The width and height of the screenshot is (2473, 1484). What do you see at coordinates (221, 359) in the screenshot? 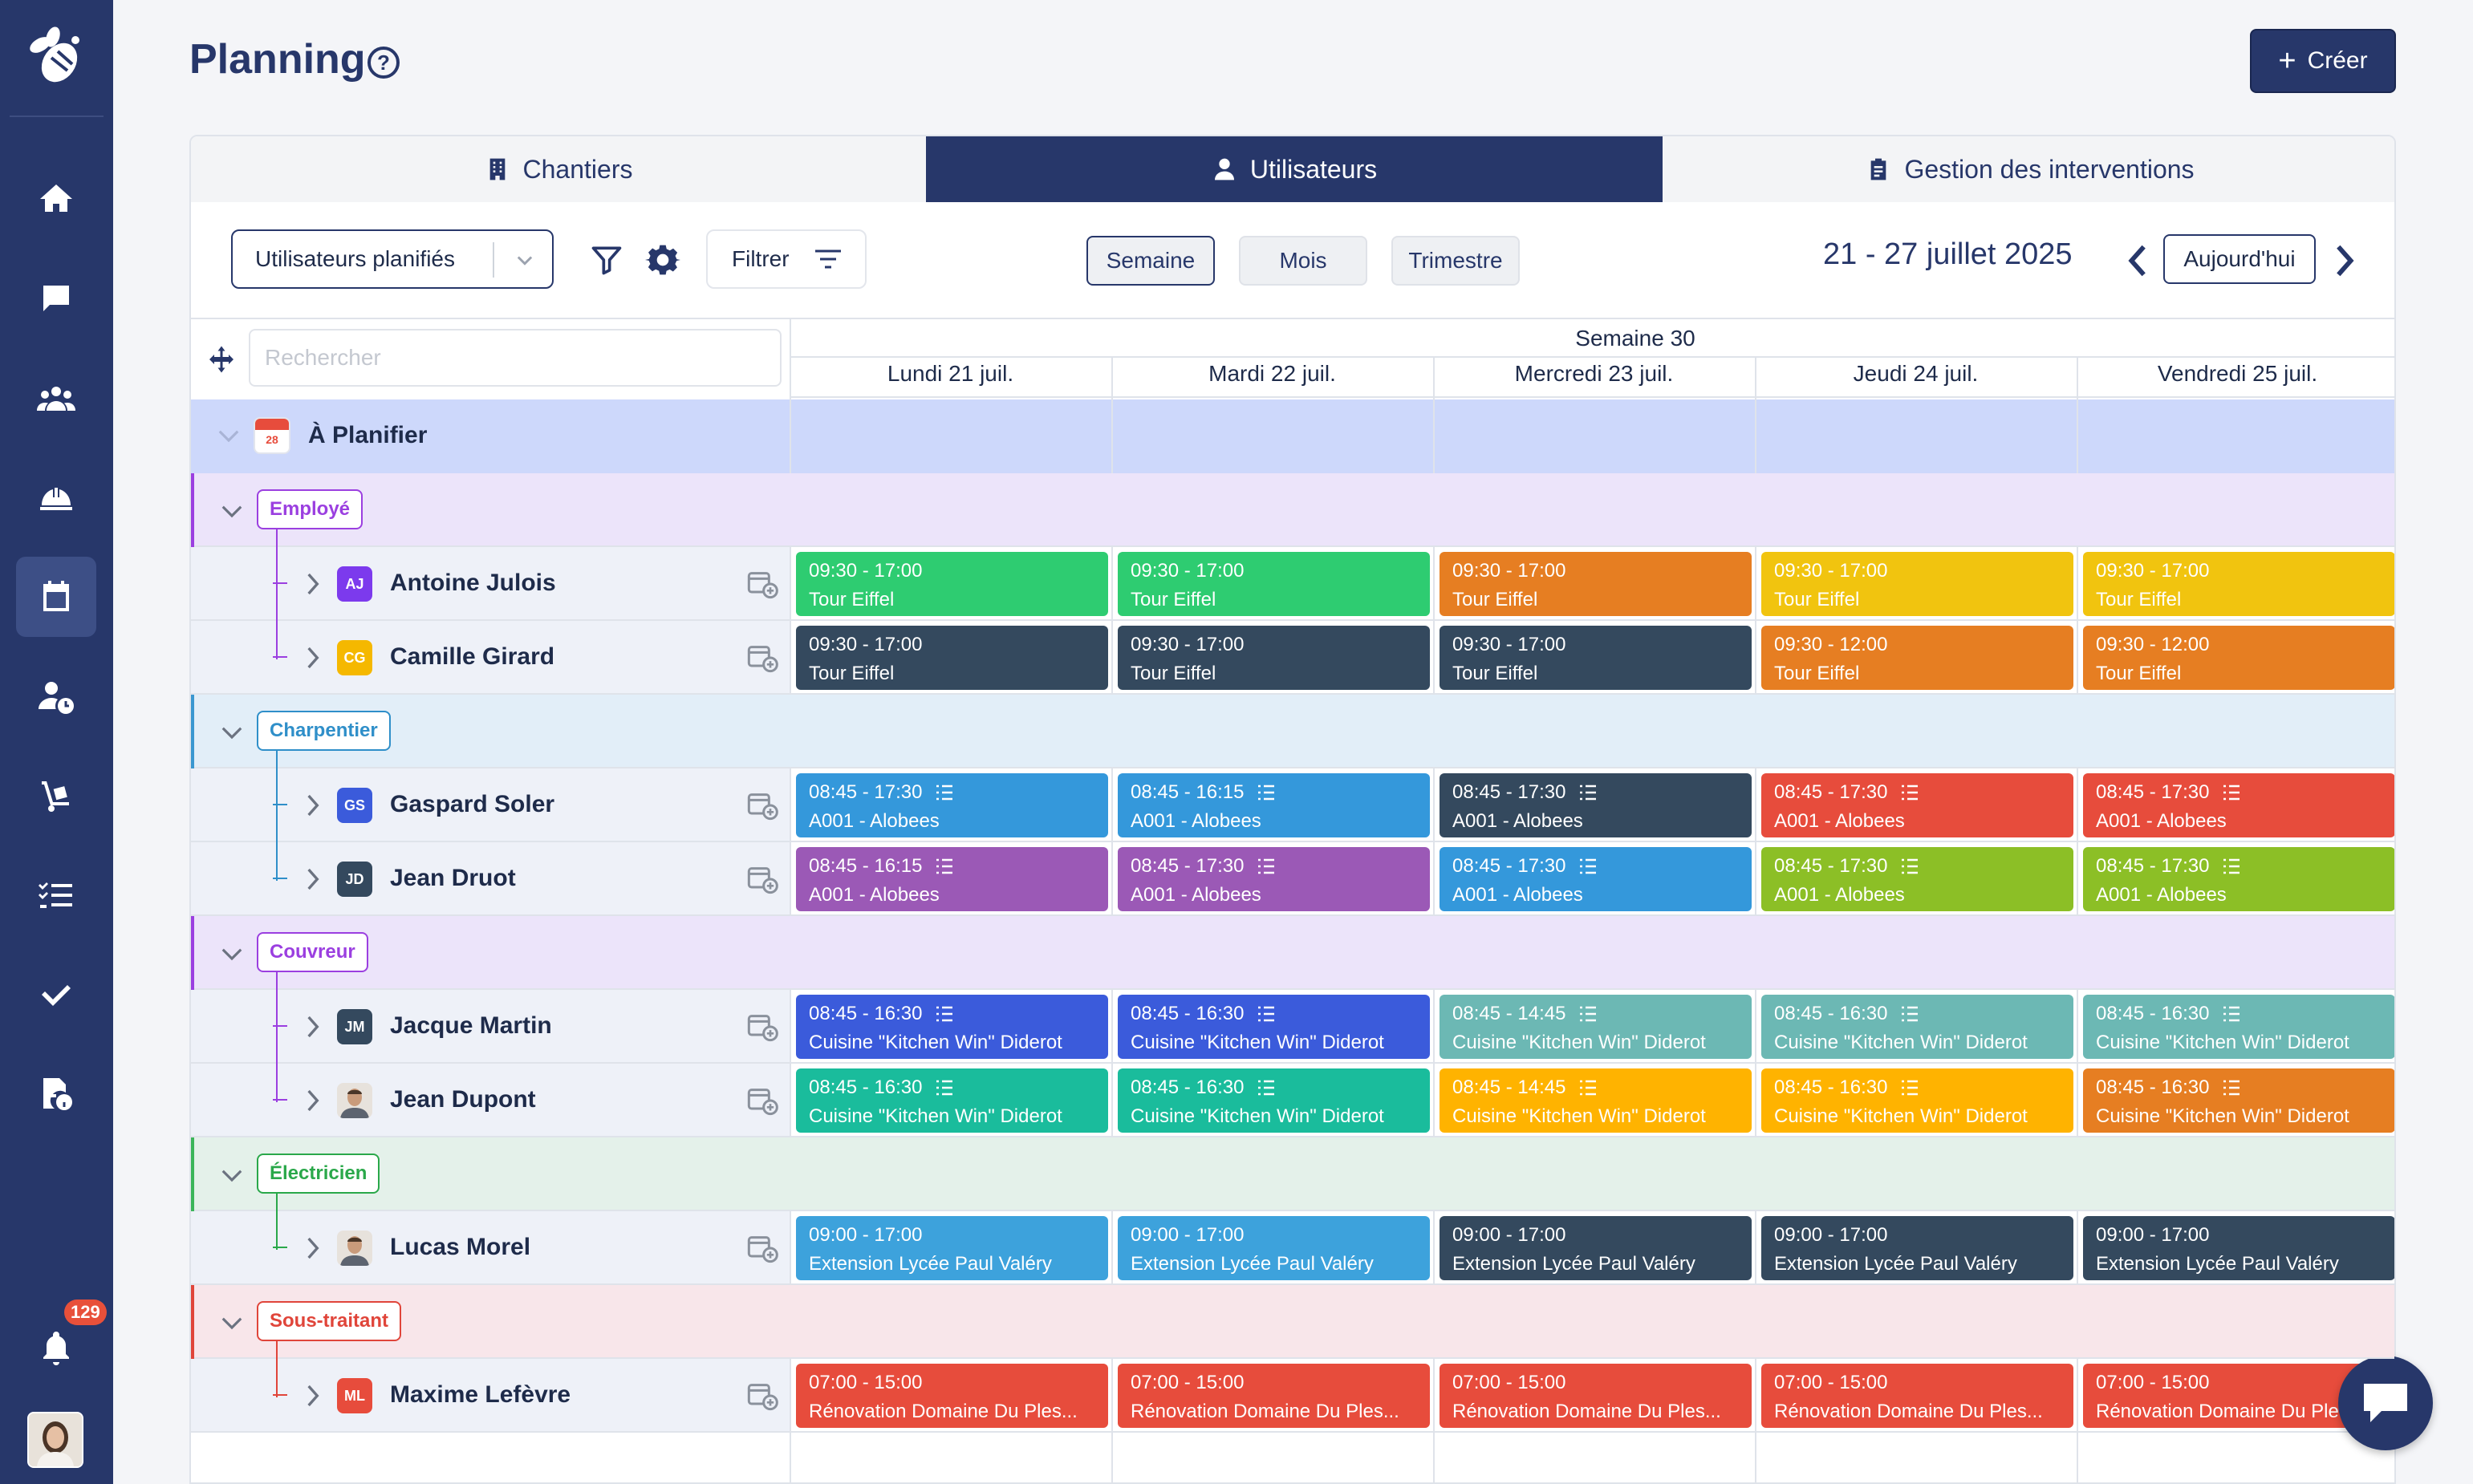
I see `move-arrows-icon` at bounding box center [221, 359].